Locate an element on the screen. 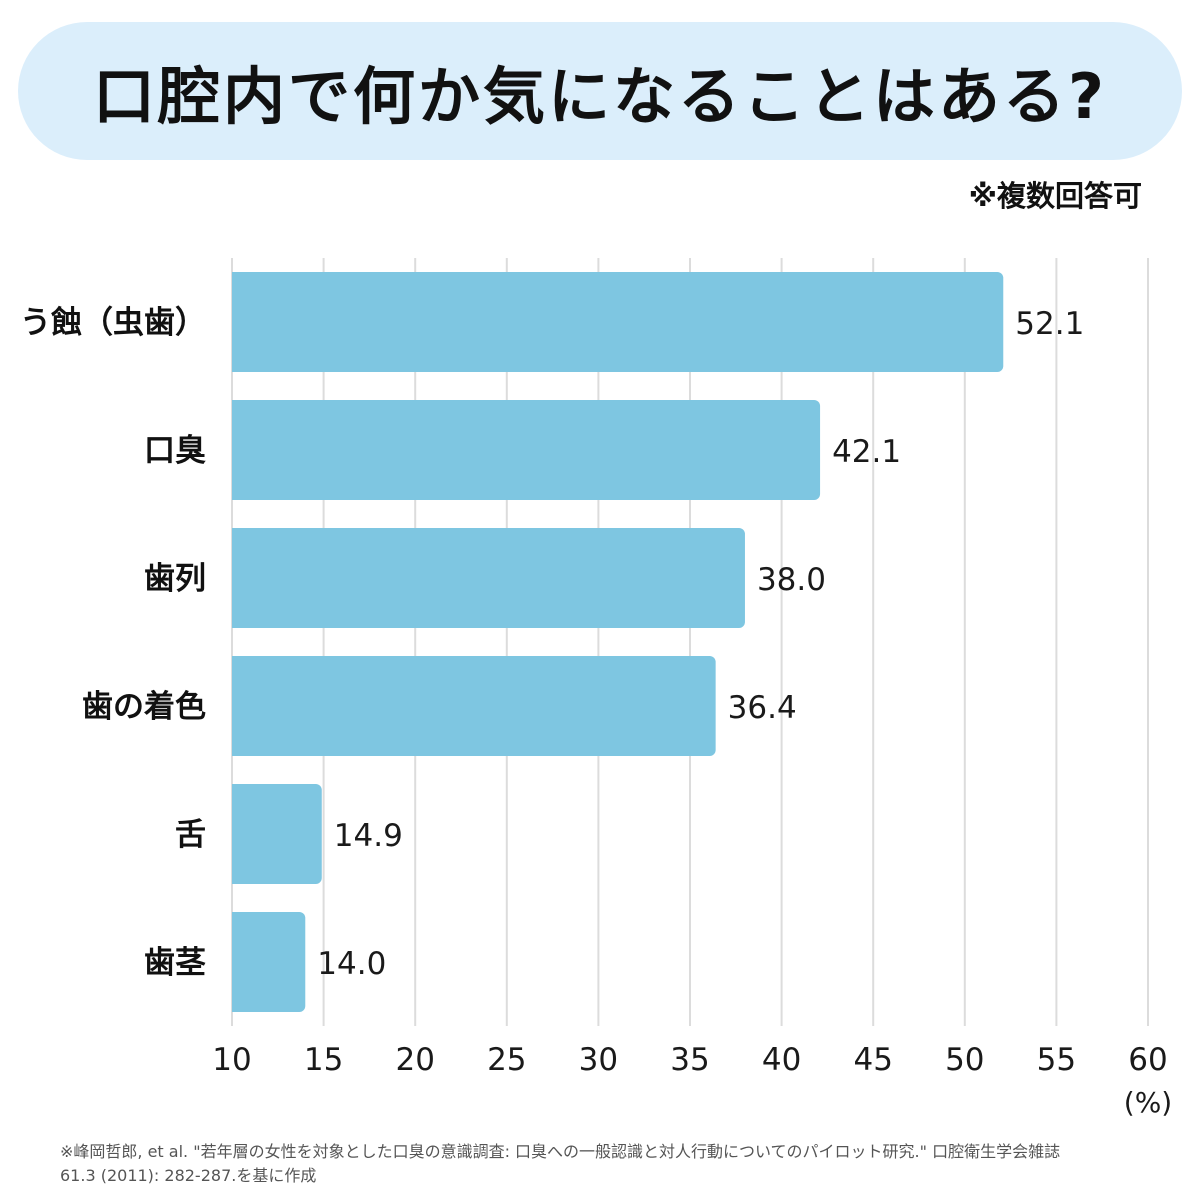 Image resolution: width=1200 pixels, height=1200 pixels. x-axis-unit-label: (%) is located at coordinates (1148, 1102).